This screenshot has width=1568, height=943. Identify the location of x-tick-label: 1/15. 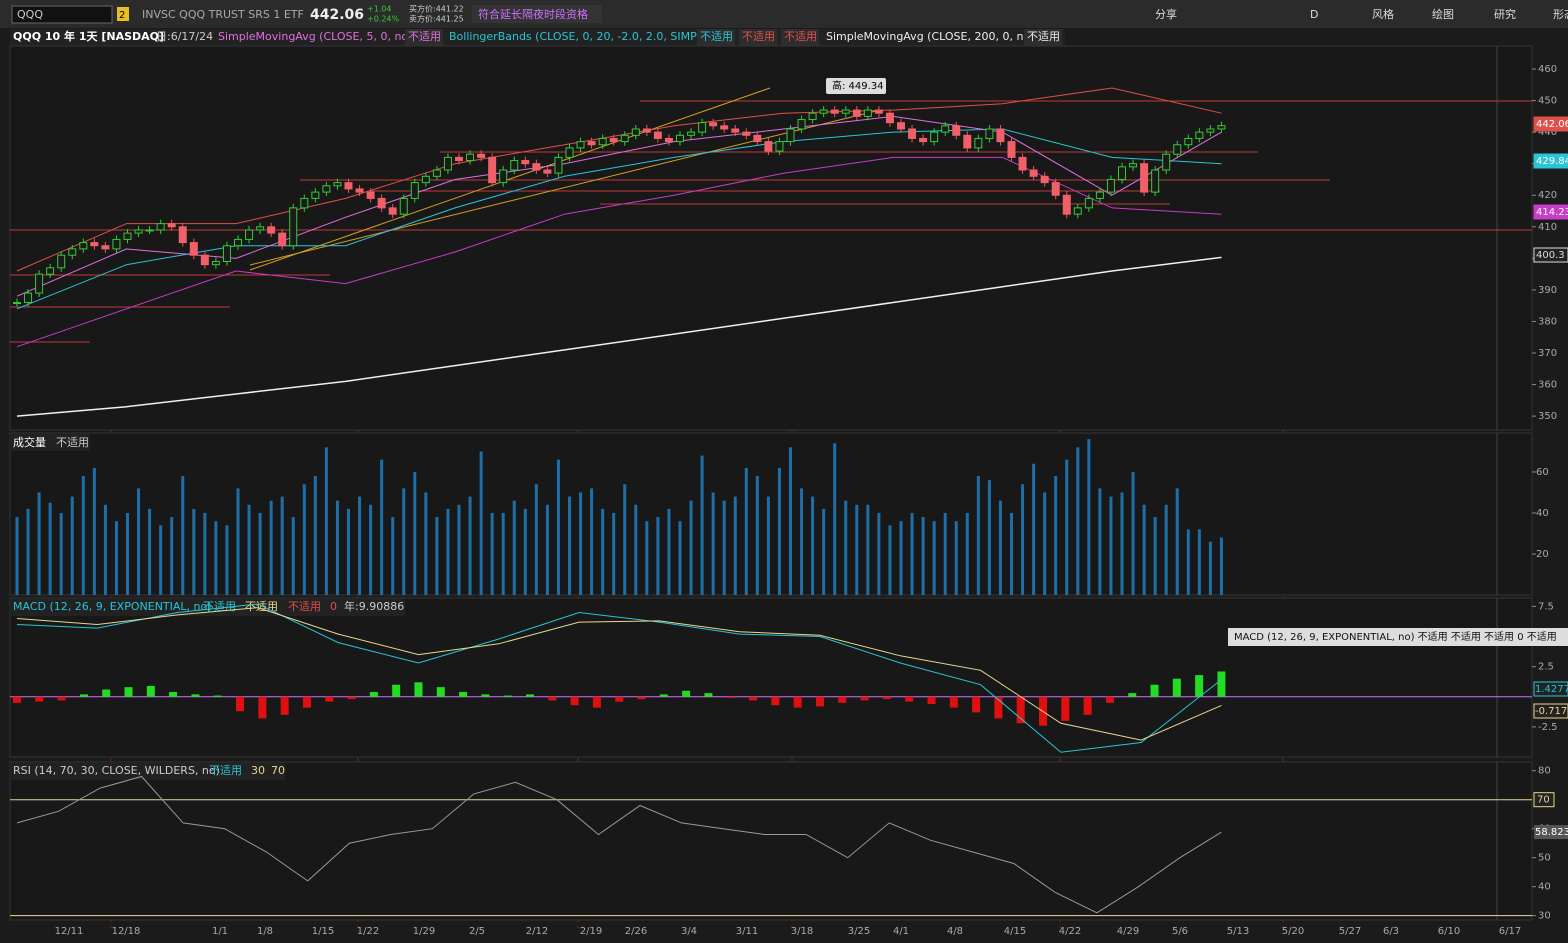
(323, 931).